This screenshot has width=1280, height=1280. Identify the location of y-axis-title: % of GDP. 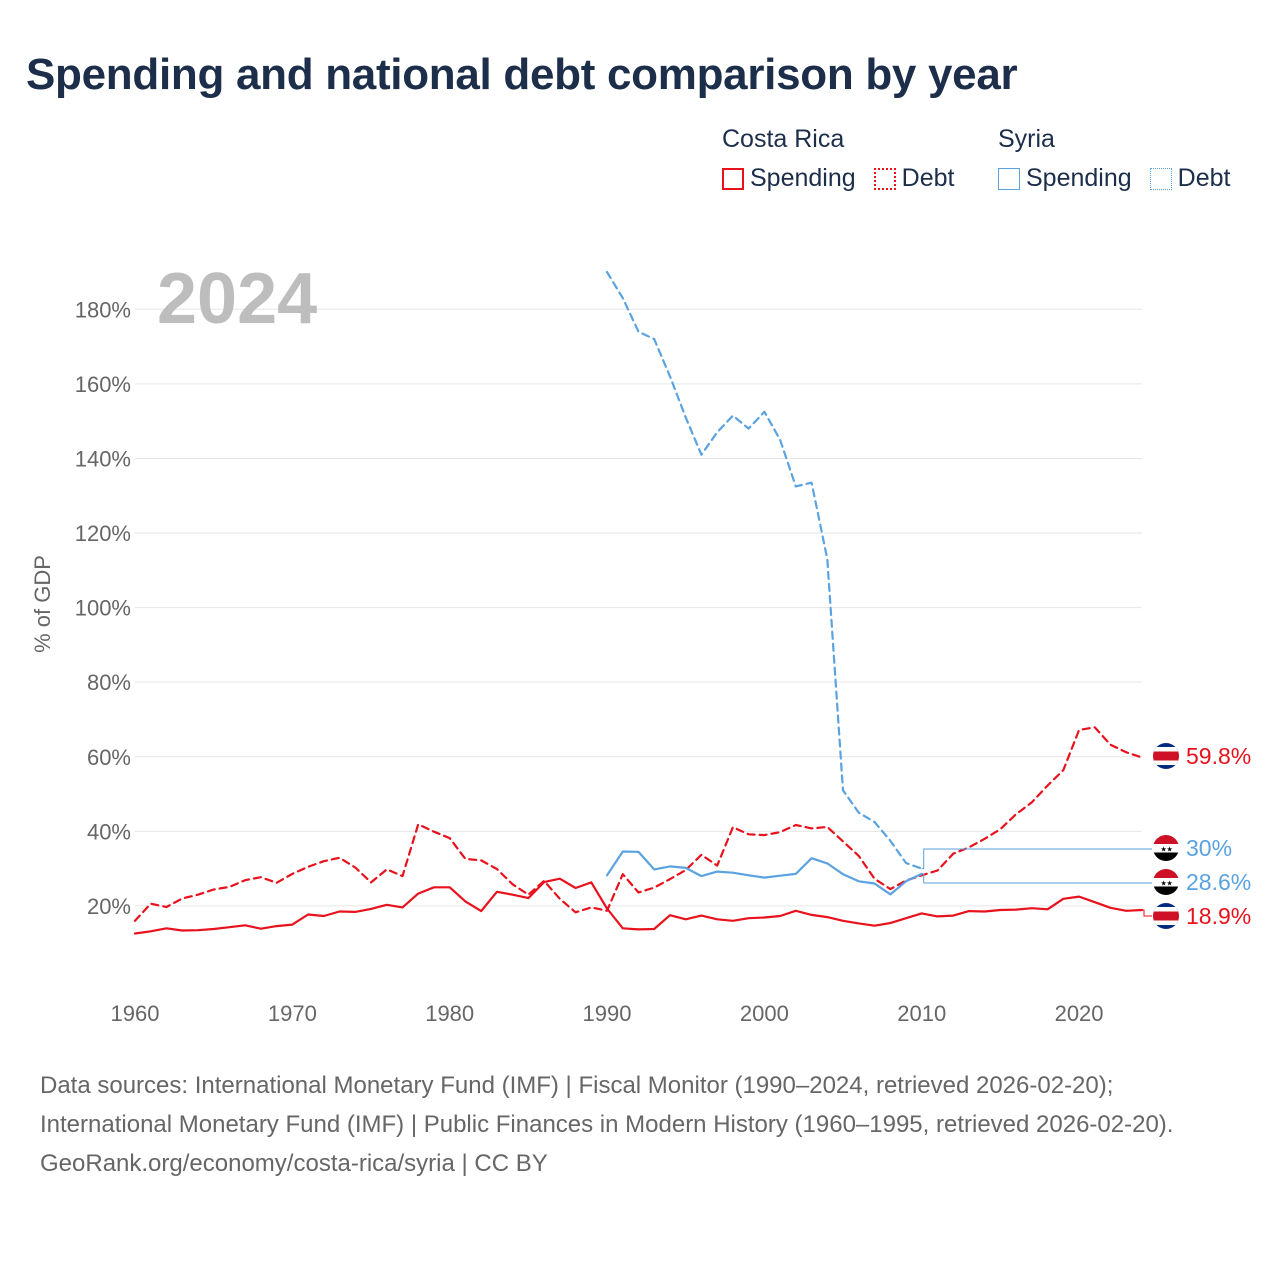
(42, 604).